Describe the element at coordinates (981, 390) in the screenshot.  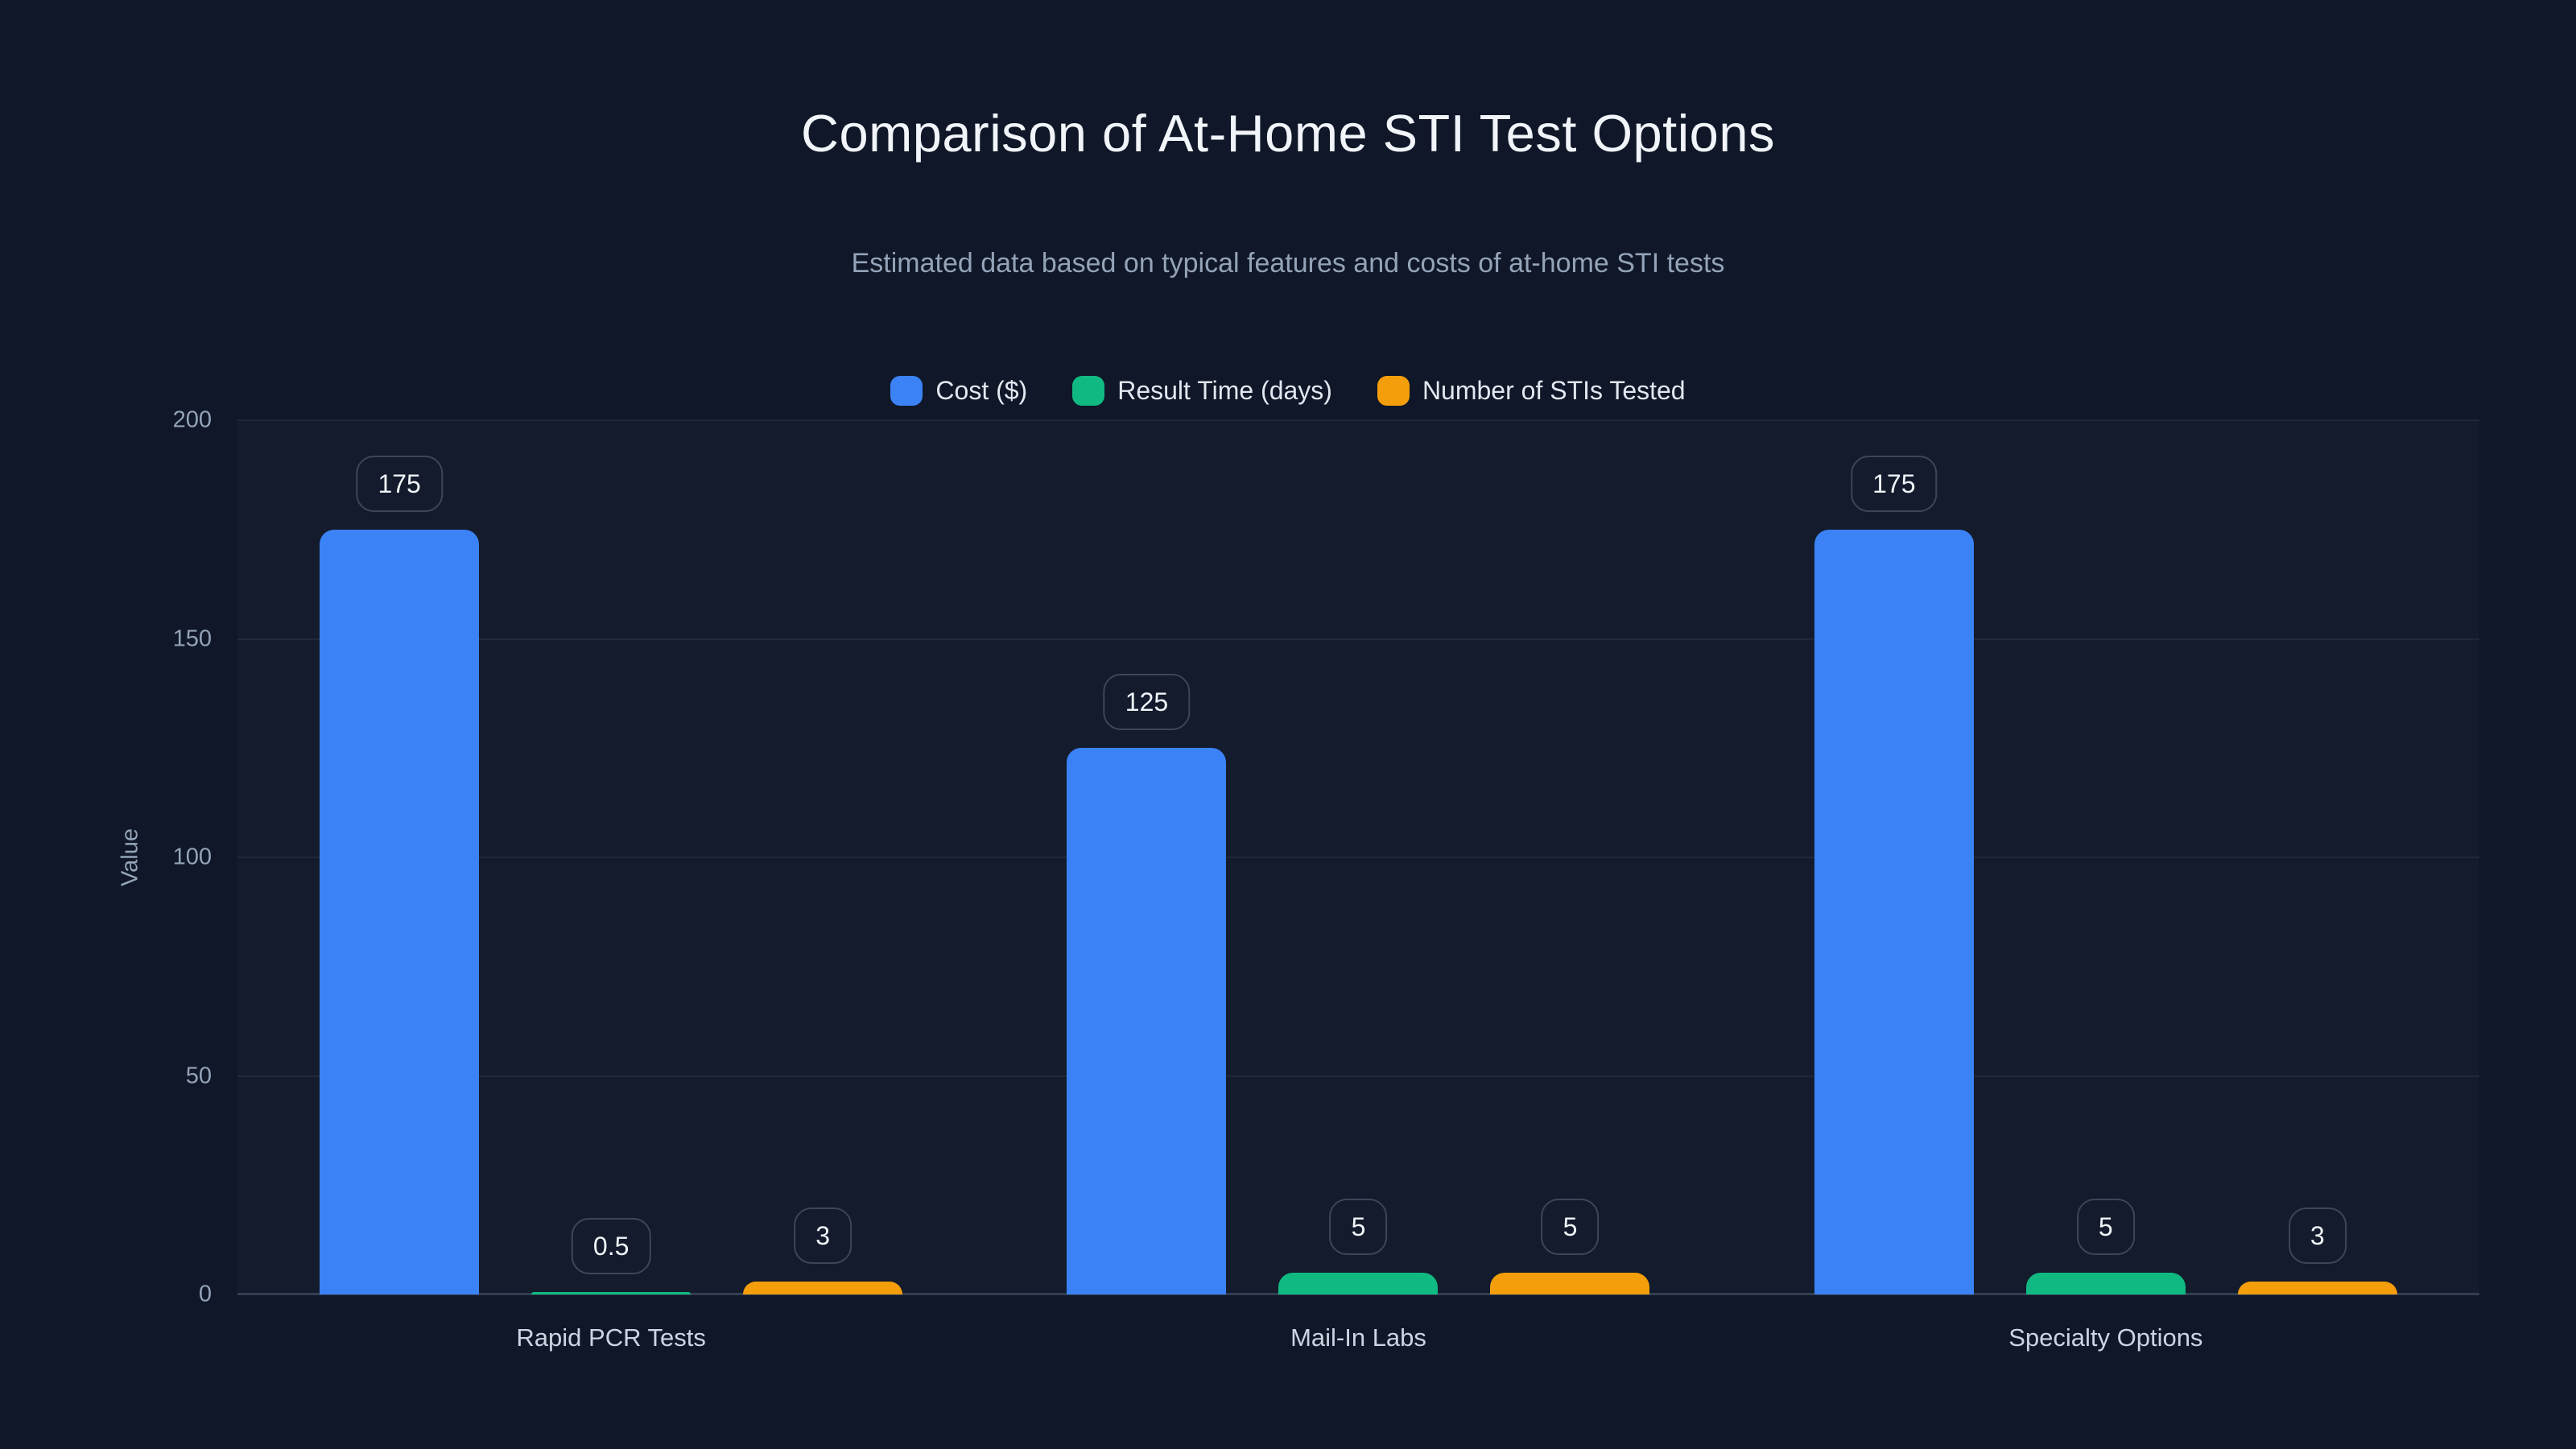
I see `legend-item-label: Cost ($)` at that location.